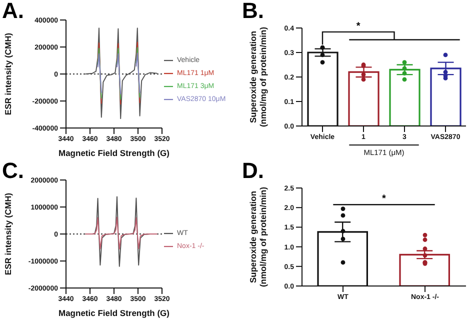 This screenshot has height=320, width=474. Describe the element at coordinates (13, 171) in the screenshot. I see `chart-title: C.` at that location.